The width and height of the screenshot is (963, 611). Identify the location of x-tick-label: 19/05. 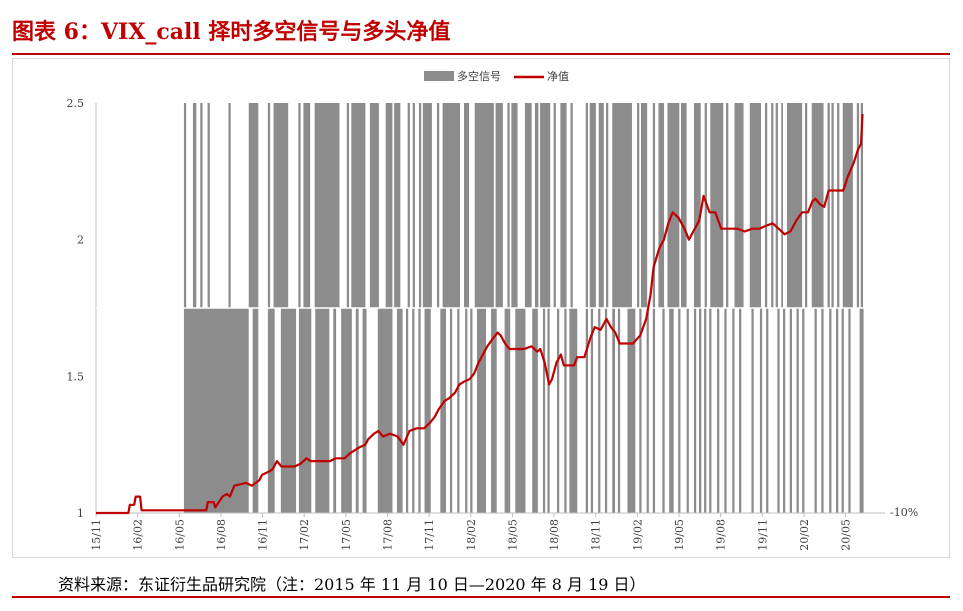
(679, 535).